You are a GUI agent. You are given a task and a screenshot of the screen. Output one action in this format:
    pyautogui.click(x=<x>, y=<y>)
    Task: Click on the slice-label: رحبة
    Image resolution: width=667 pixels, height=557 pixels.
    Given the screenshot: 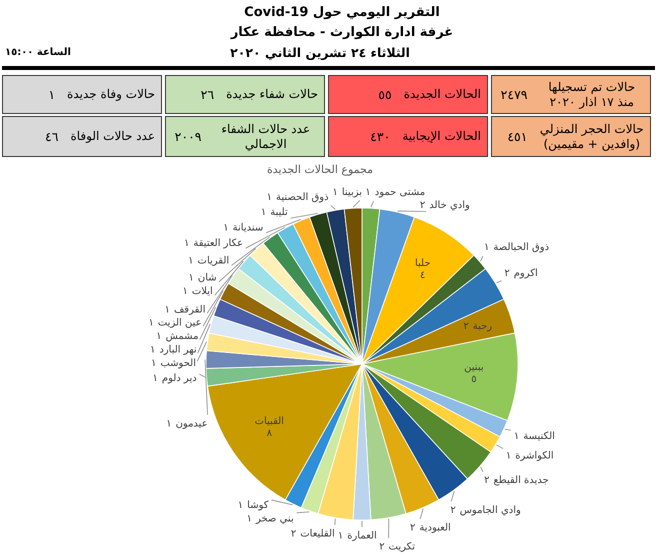 What is the action you would take?
    pyautogui.click(x=482, y=326)
    